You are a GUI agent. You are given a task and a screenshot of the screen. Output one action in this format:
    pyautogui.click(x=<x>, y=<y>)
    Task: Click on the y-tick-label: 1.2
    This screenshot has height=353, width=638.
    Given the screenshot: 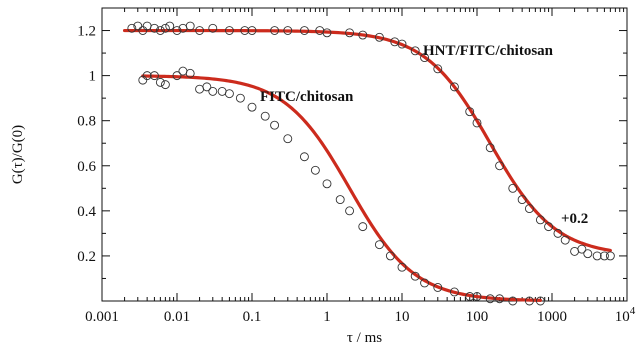 What is the action you would take?
    pyautogui.click(x=86, y=32)
    